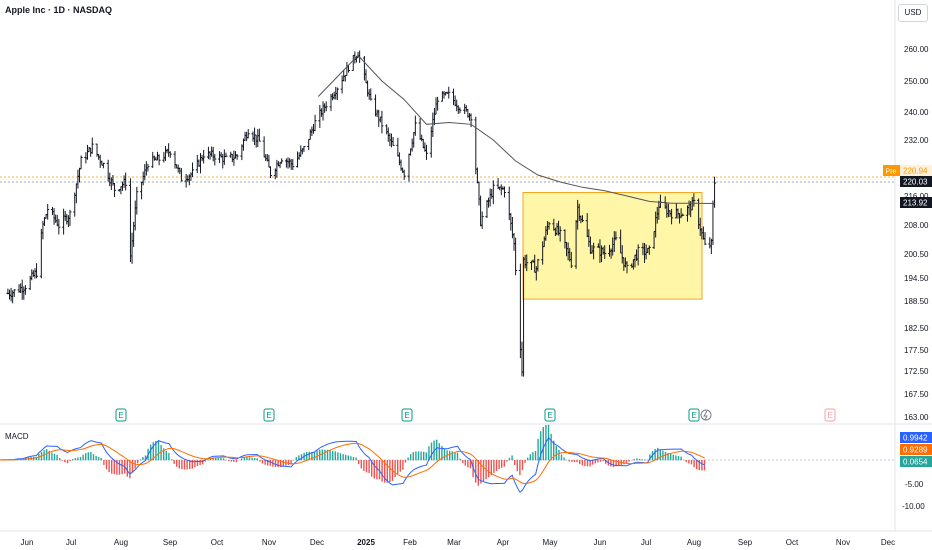 Image resolution: width=932 pixels, height=550 pixels. Describe the element at coordinates (916, 140) in the screenshot. I see `price-tick-label: 232.00` at that location.